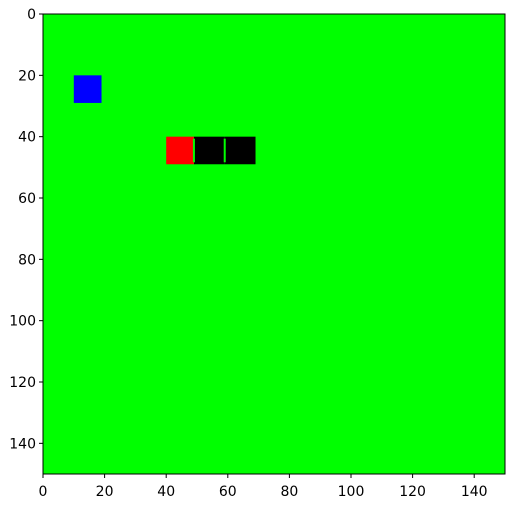 Image resolution: width=524 pixels, height=505 pixels. What do you see at coordinates (412, 492) in the screenshot?
I see `x-tick-label: 120` at bounding box center [412, 492].